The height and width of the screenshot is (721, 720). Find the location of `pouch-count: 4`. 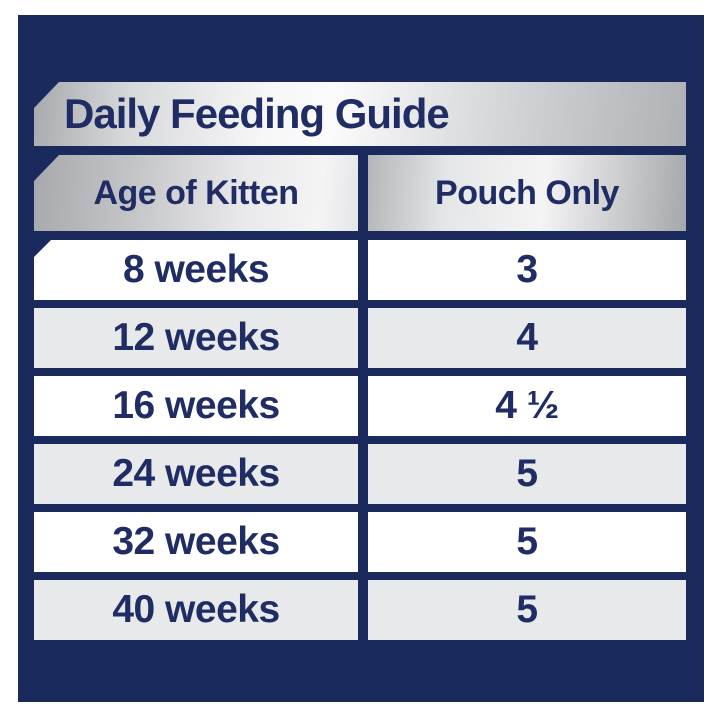

pouch-count: 4 is located at coordinates (527, 337).